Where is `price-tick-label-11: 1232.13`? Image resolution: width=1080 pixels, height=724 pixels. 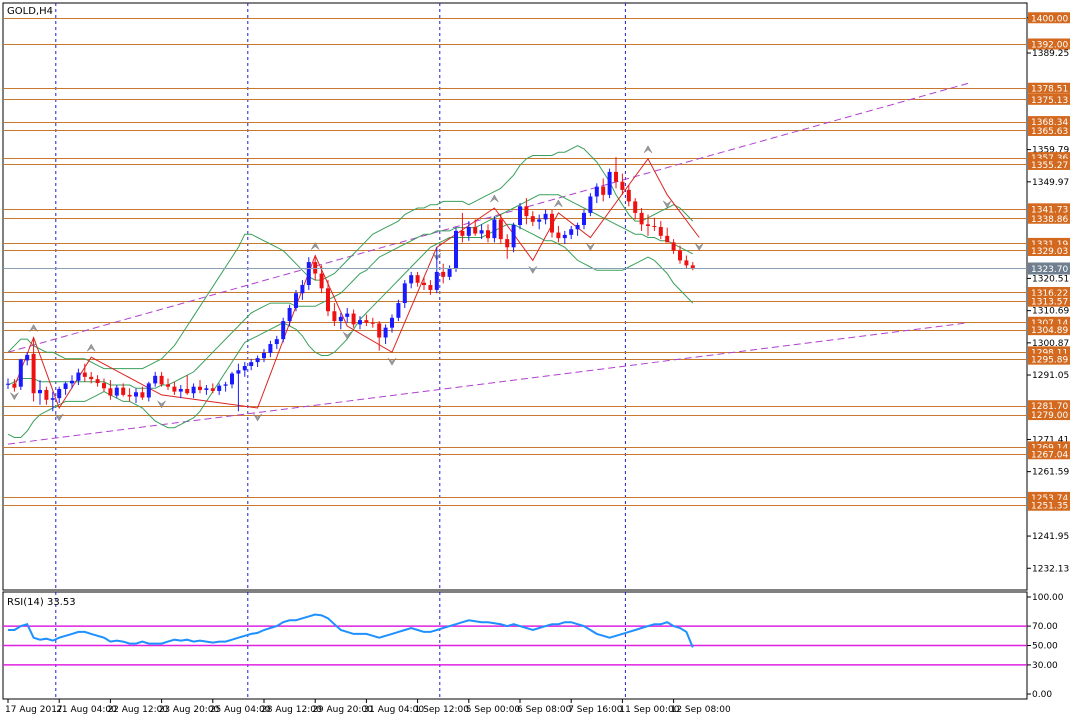
price-tick-label-11: 1232.13 is located at coordinates (1050, 569).